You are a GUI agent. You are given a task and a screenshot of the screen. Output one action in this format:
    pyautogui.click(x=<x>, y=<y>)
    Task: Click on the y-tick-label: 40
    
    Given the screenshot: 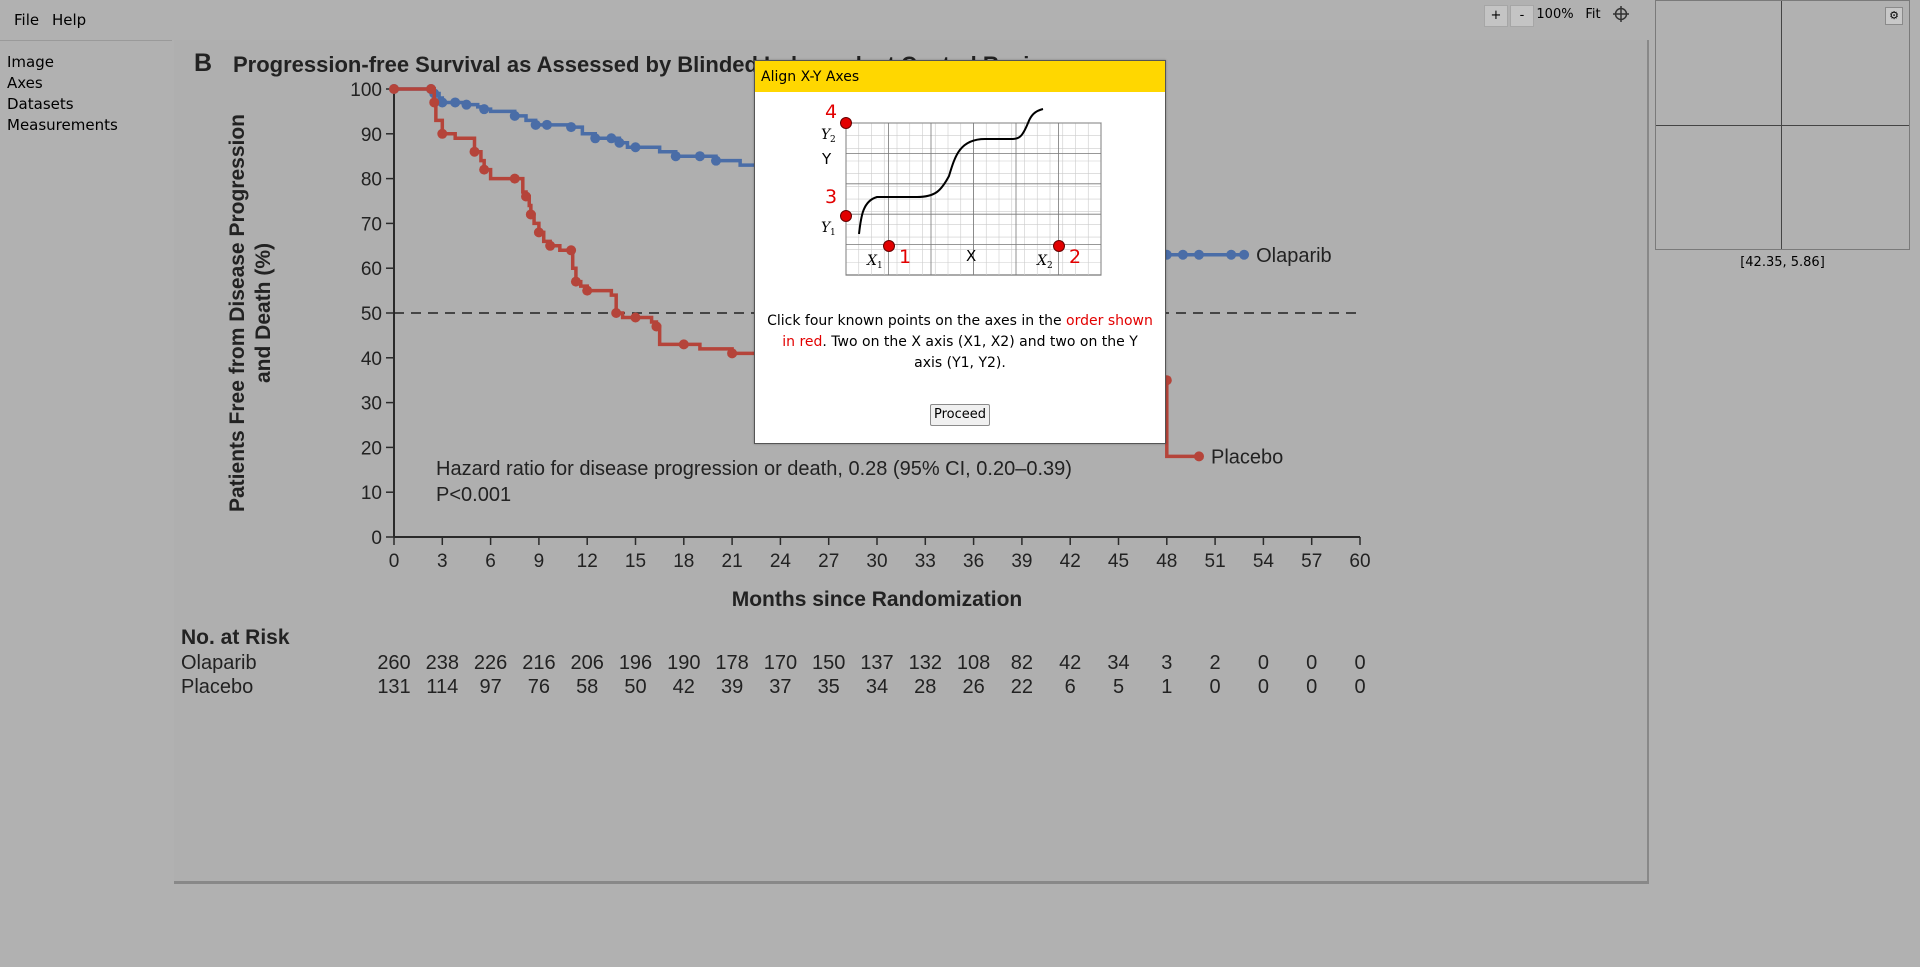 What is the action you would take?
    pyautogui.click(x=371, y=359)
    